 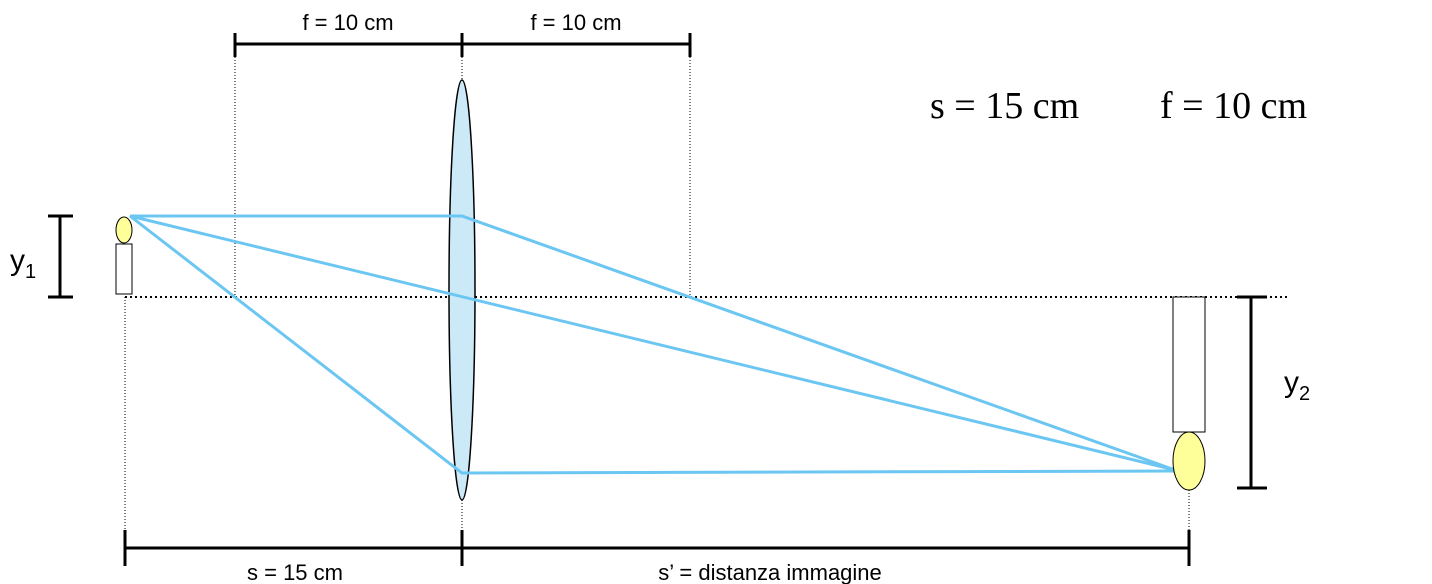 What do you see at coordinates (124, 230) in the screenshot?
I see `object-flame` at bounding box center [124, 230].